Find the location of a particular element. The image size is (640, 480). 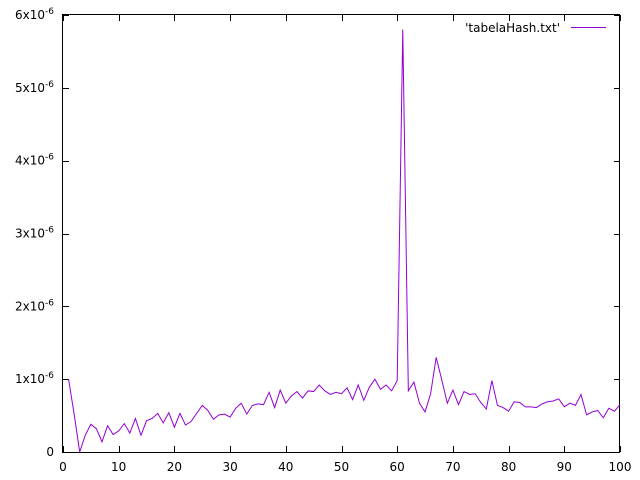

x-tick-label: 90 is located at coordinates (564, 467).